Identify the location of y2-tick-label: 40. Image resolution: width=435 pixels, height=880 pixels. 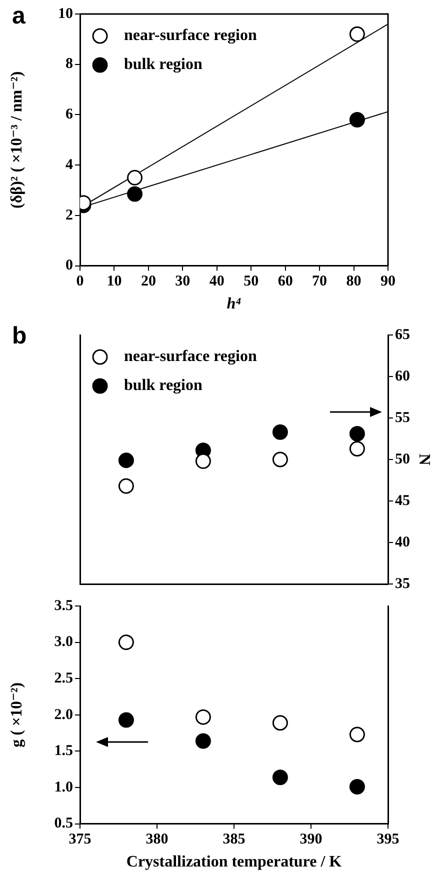
(402, 542).